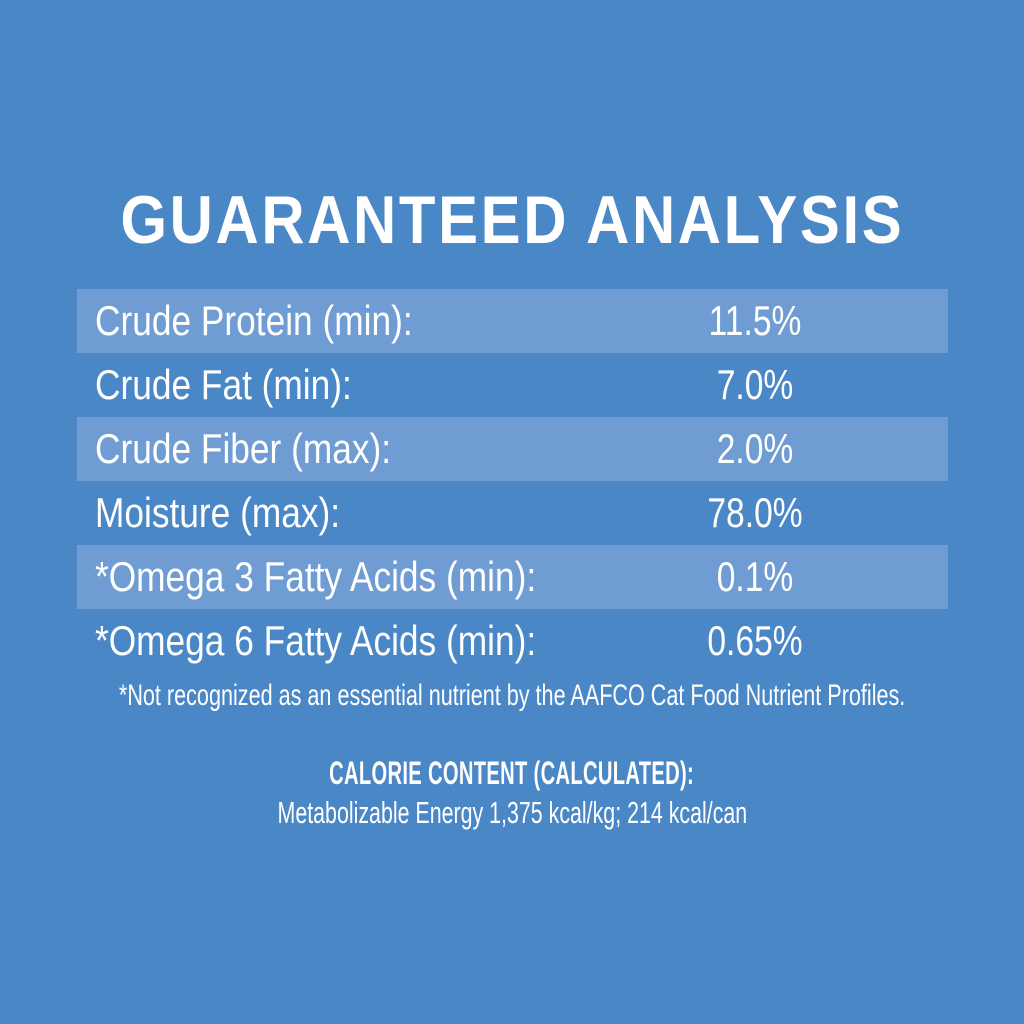  Describe the element at coordinates (755, 384) in the screenshot. I see `nutrient-value: 7.0%` at that location.